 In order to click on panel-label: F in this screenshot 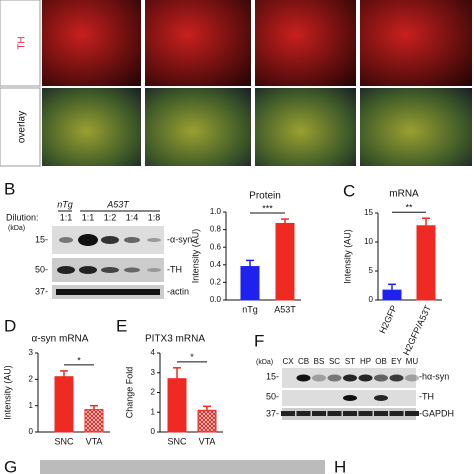, I will do `click(259, 340)`.